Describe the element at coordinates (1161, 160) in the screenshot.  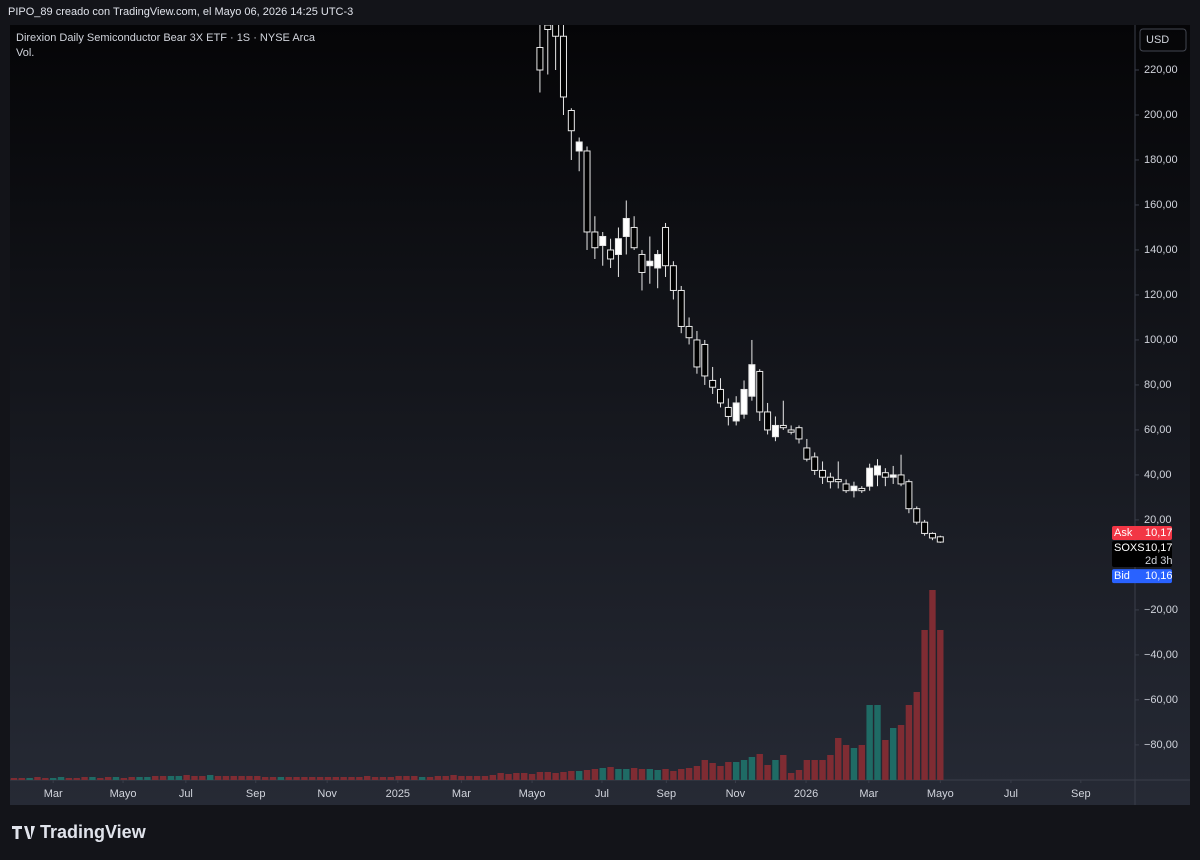
I see `y-tick-label: 180,00` at that location.